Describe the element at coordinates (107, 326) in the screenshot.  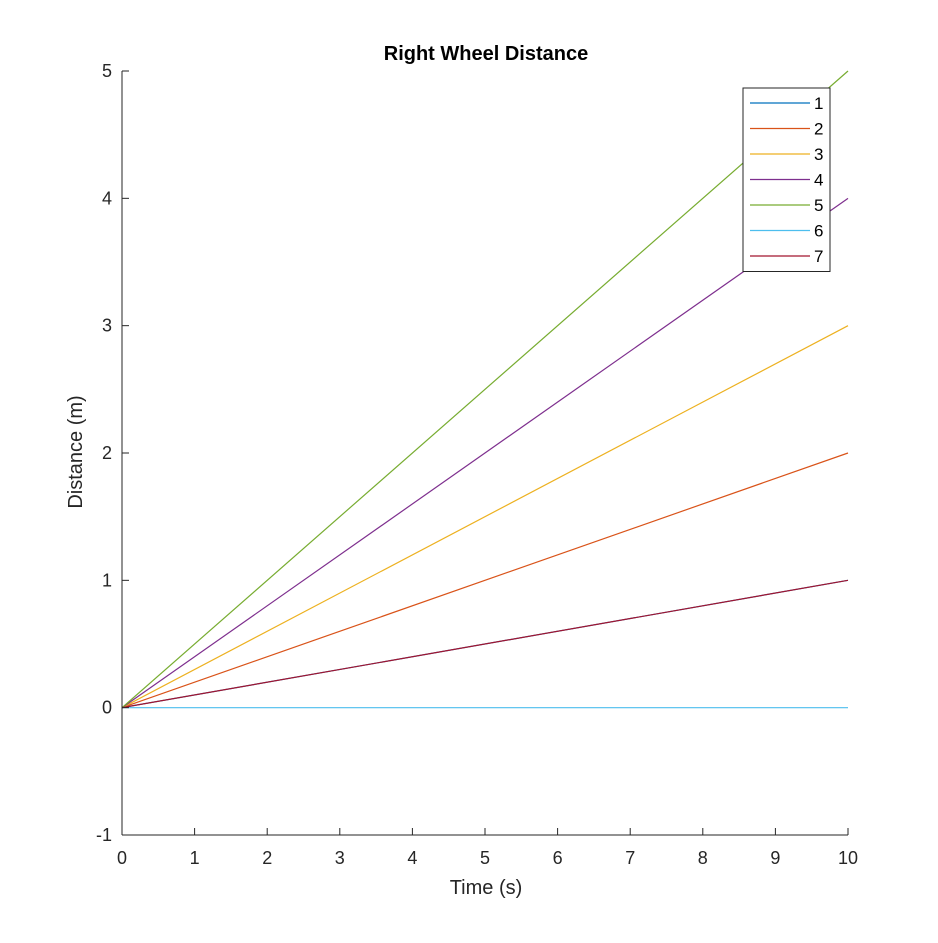
I see `y-tick-label: 3` at that location.